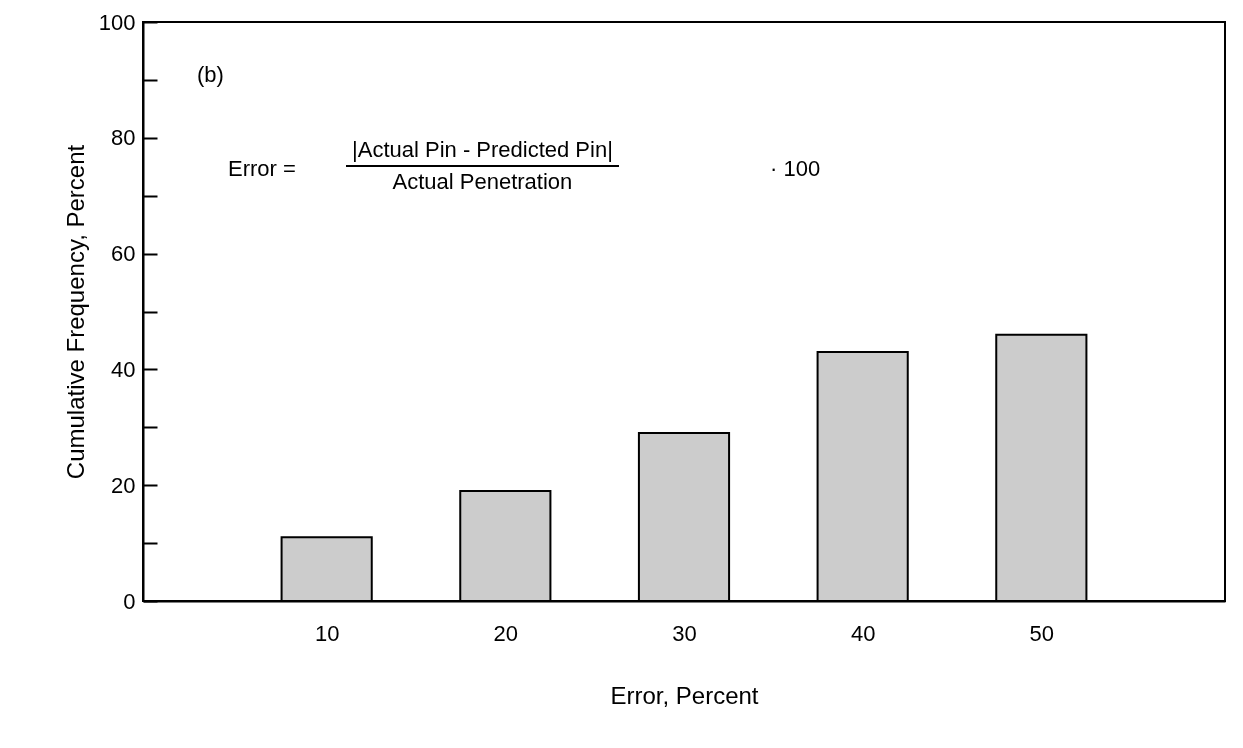 This screenshot has width=1243, height=748. What do you see at coordinates (684, 633) in the screenshot?
I see `x-tick-label: 30` at bounding box center [684, 633].